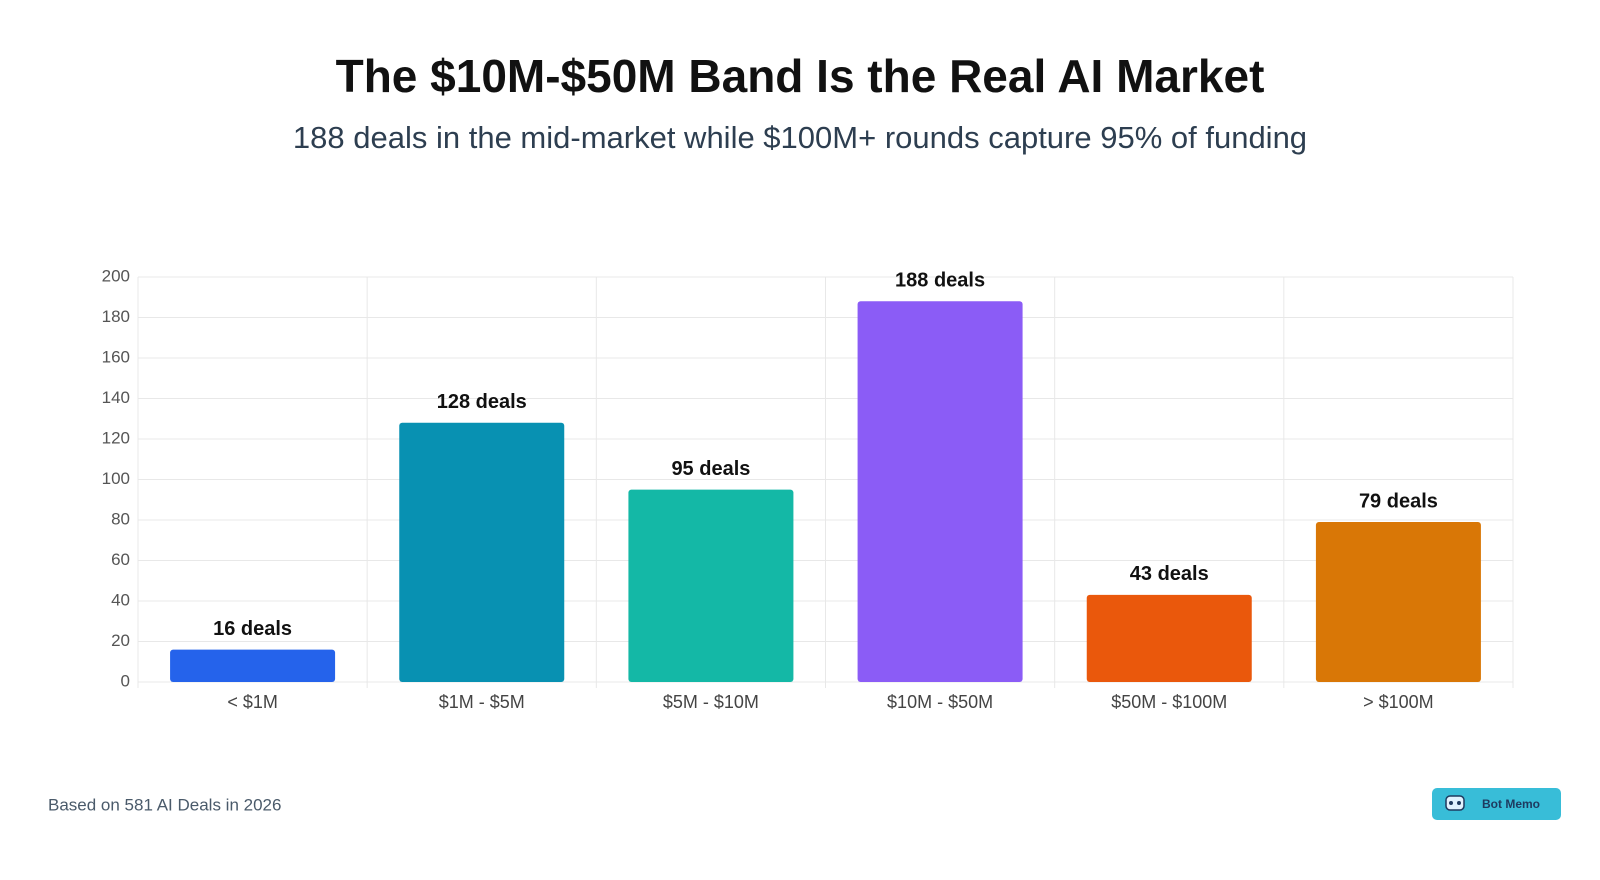  I want to click on x-tick-label: $1M - $5M, so click(482, 702).